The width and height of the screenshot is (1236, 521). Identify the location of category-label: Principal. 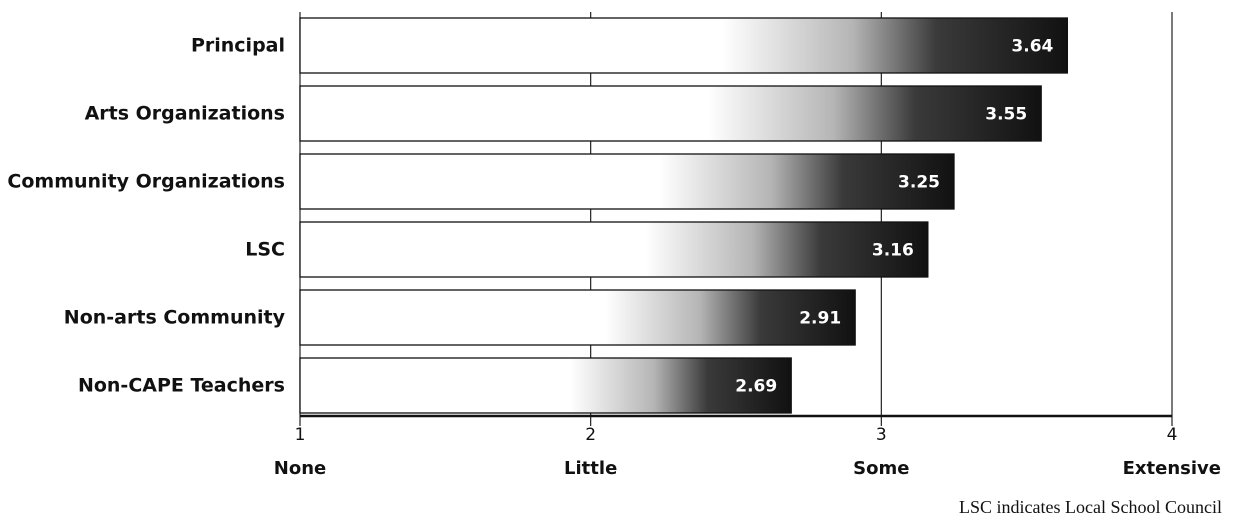
(238, 46).